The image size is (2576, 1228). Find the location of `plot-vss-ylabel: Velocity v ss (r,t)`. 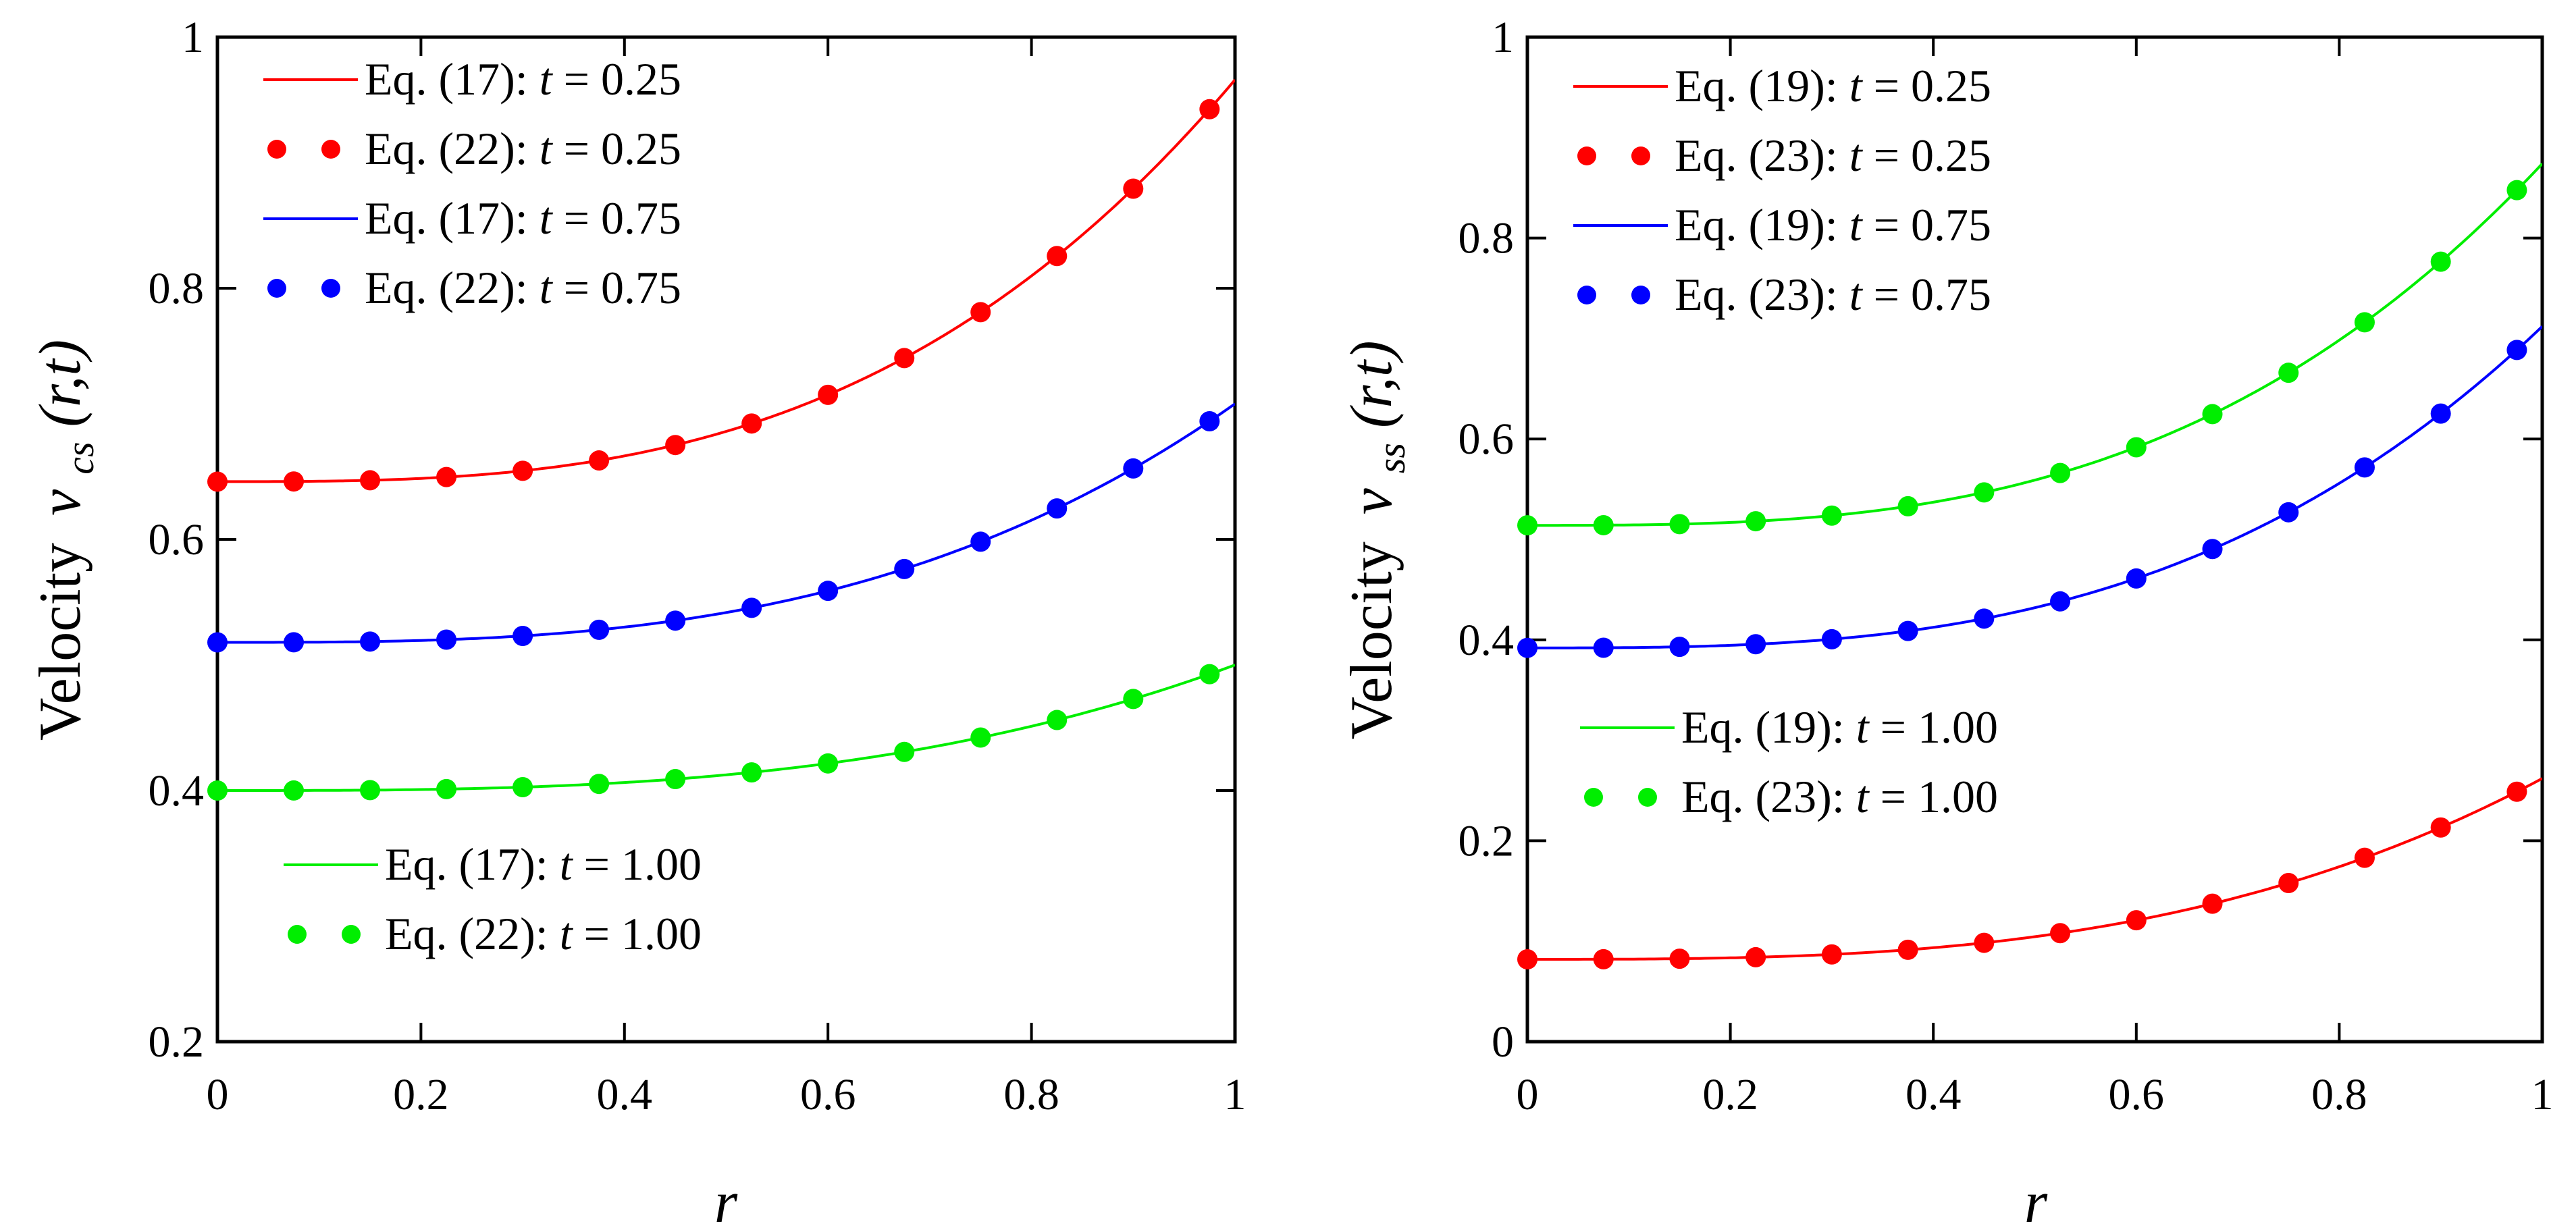

plot-vss-ylabel: Velocity v ss (r,t) is located at coordinates (1378, 540).